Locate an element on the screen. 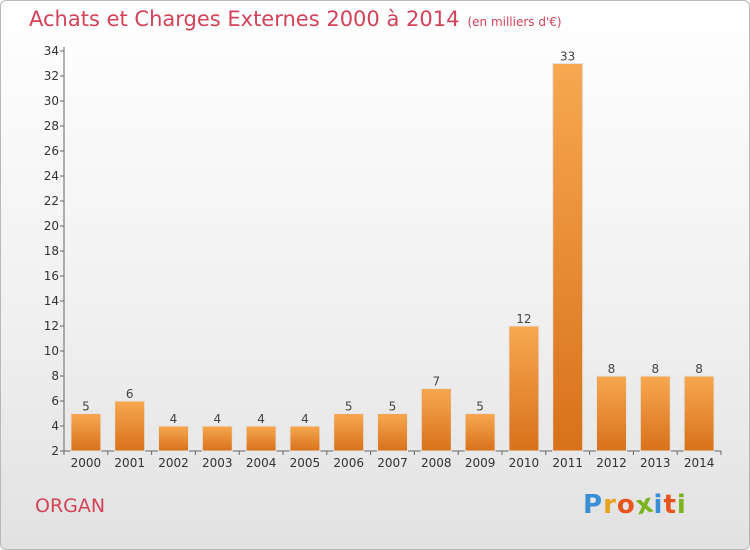  y-tick-label: 34 is located at coordinates (51, 51).